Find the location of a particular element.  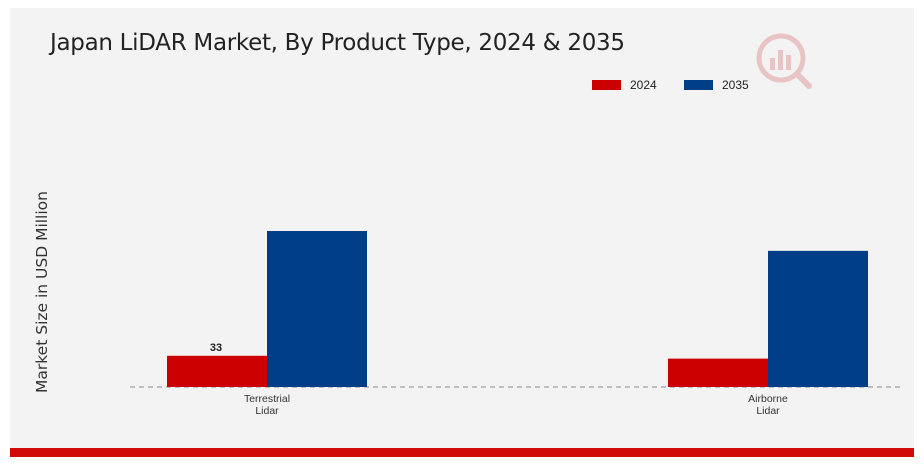

bar-2024-airborne is located at coordinates (718, 372).